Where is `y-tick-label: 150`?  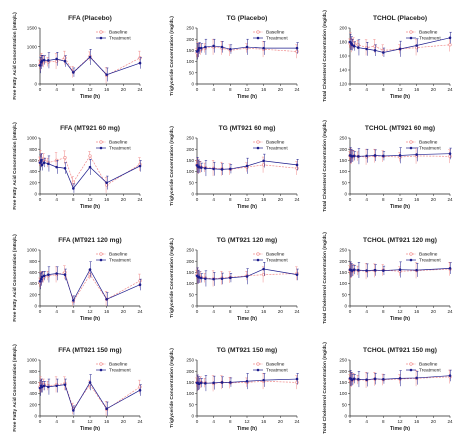
y-tick-label: 150 is located at coordinates (190, 160).